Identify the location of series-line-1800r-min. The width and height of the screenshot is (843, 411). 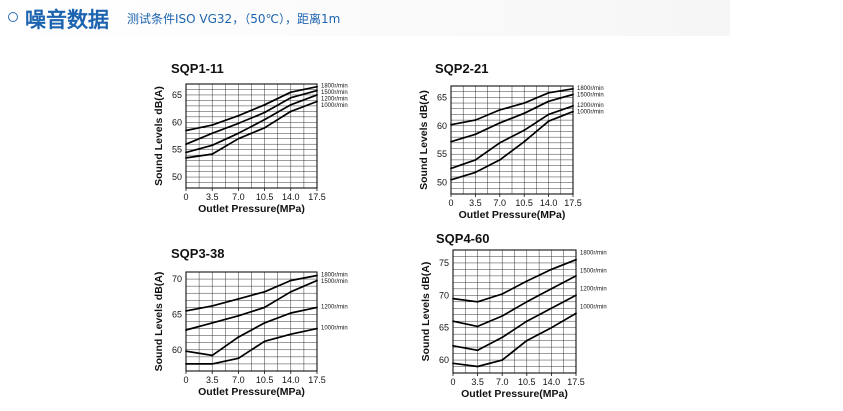
(514, 280).